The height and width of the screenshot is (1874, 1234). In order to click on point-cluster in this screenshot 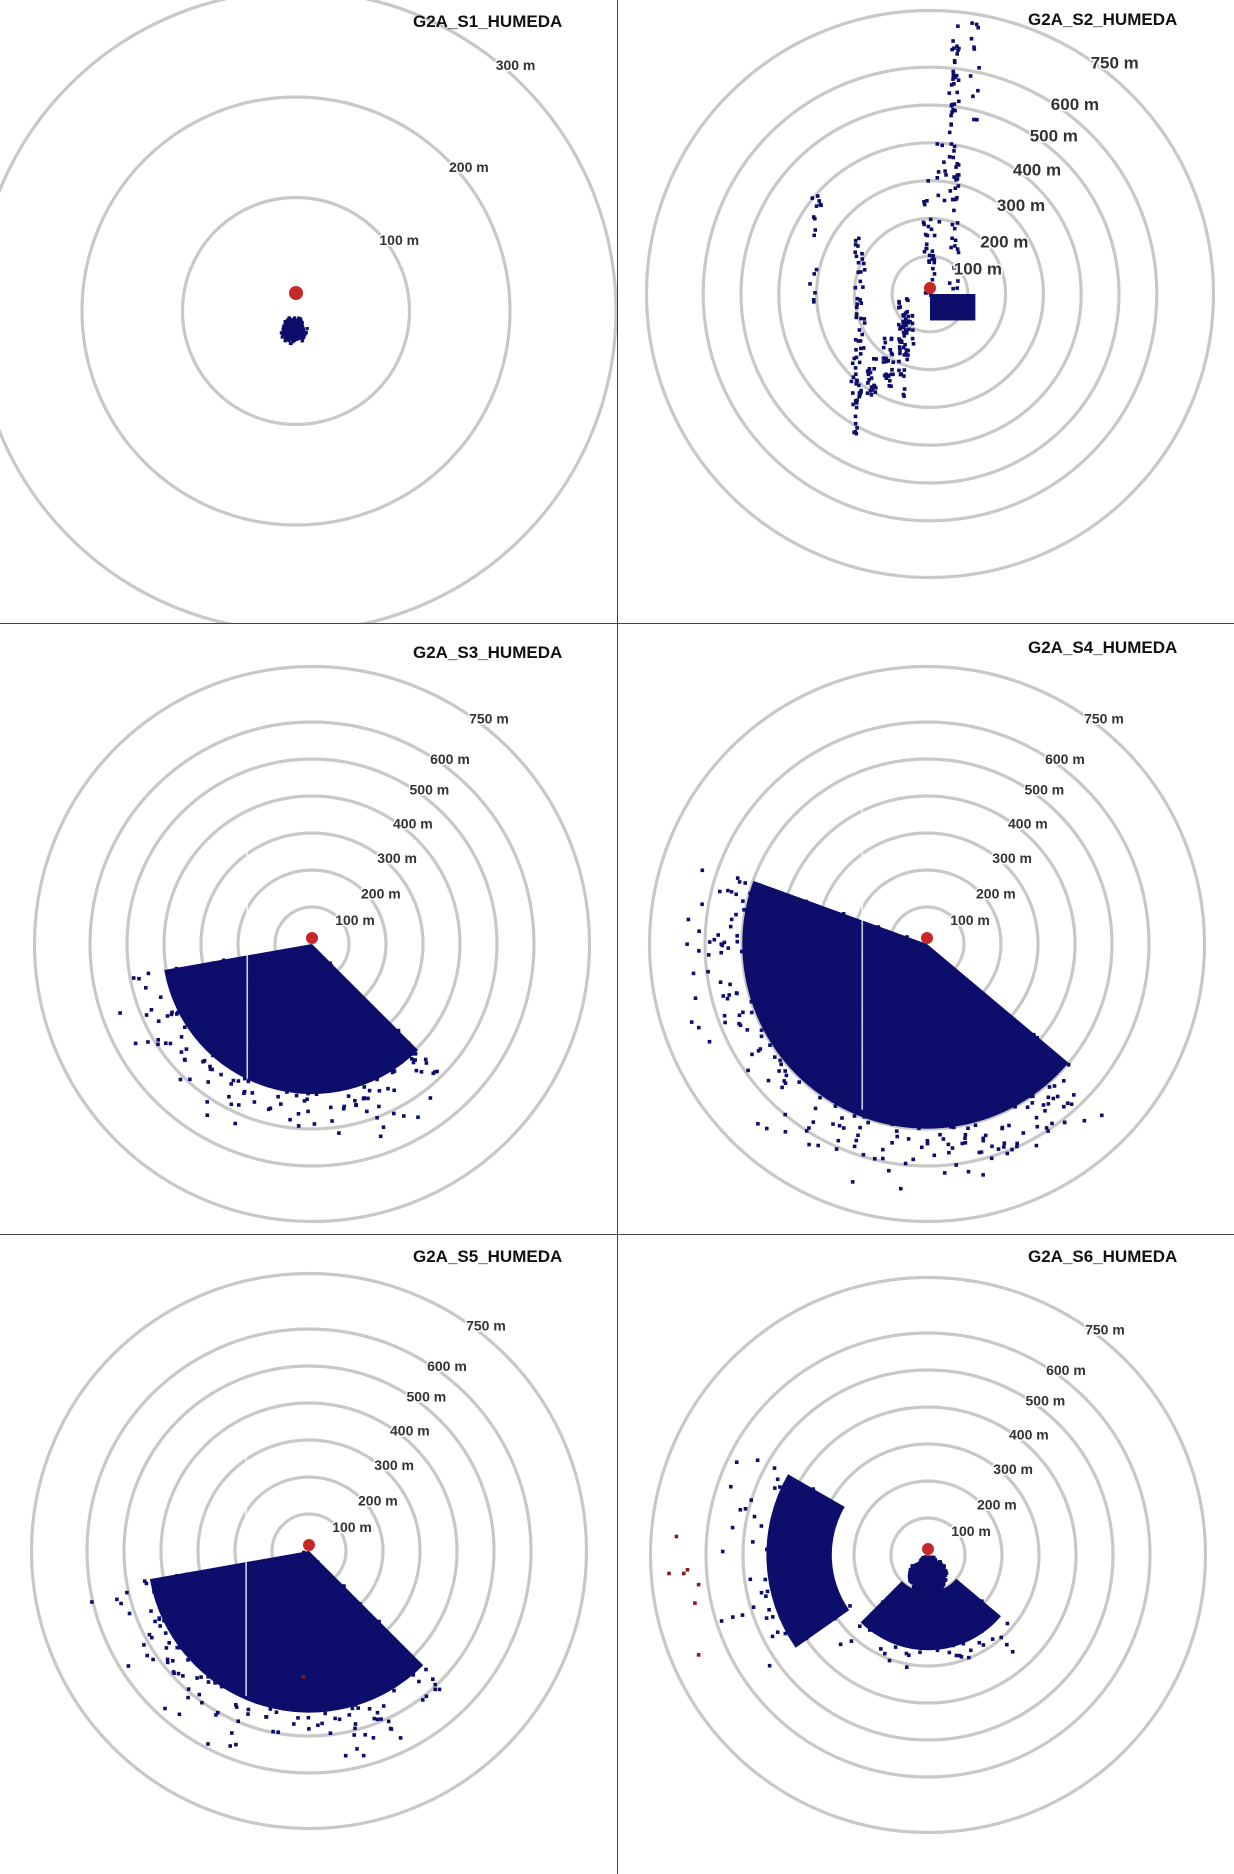, I will do `click(930, 1614)`.